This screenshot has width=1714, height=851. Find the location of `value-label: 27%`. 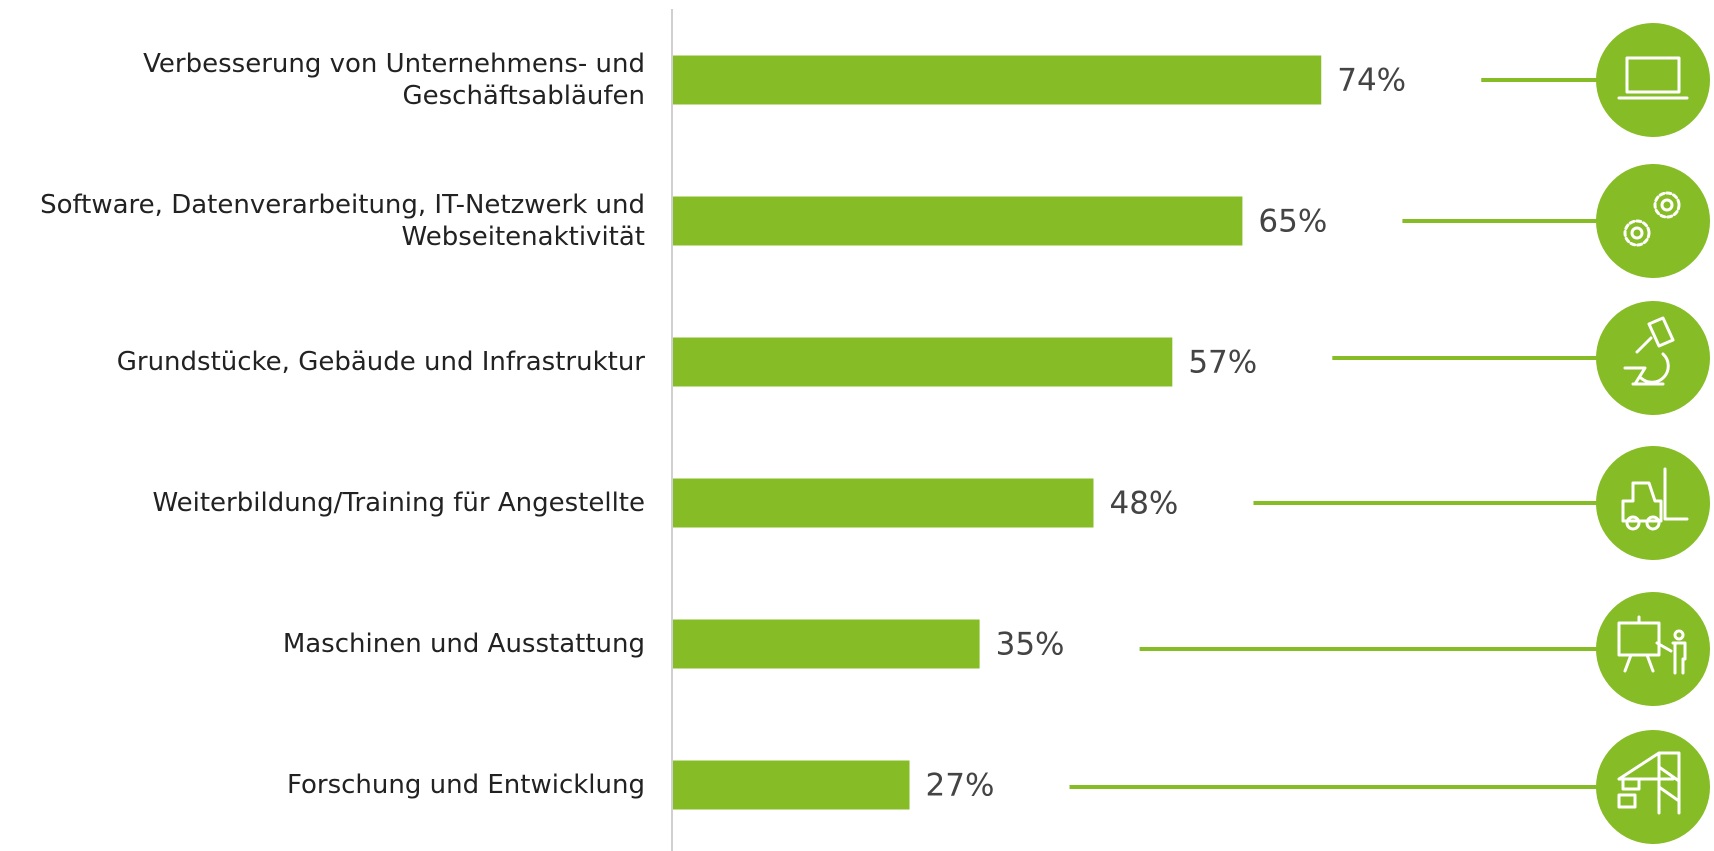

value-label: 27% is located at coordinates (960, 786).